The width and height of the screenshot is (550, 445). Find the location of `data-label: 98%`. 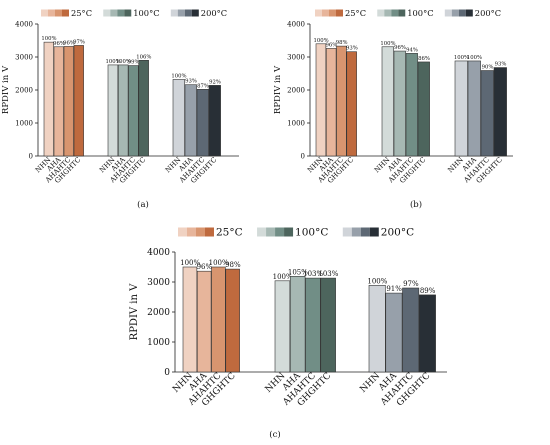

data-label: 98% is located at coordinates (233, 265).